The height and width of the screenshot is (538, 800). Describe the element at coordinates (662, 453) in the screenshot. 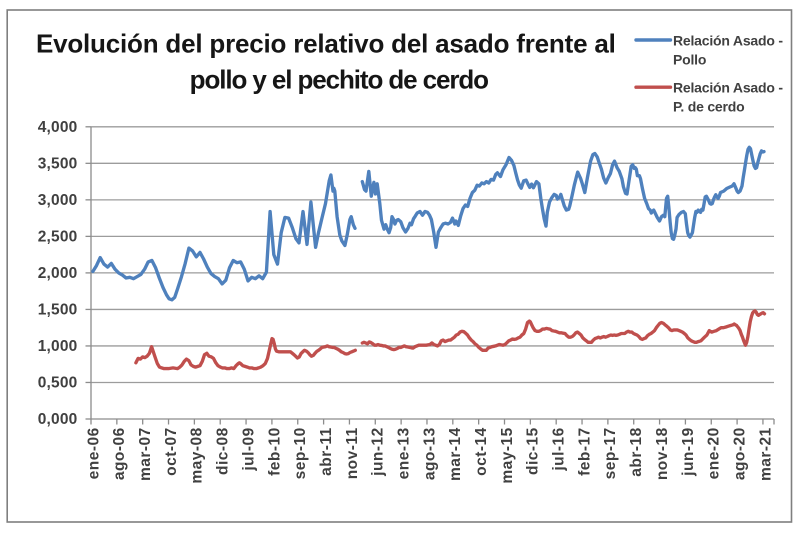

I see `svg-text: nov-18` at that location.